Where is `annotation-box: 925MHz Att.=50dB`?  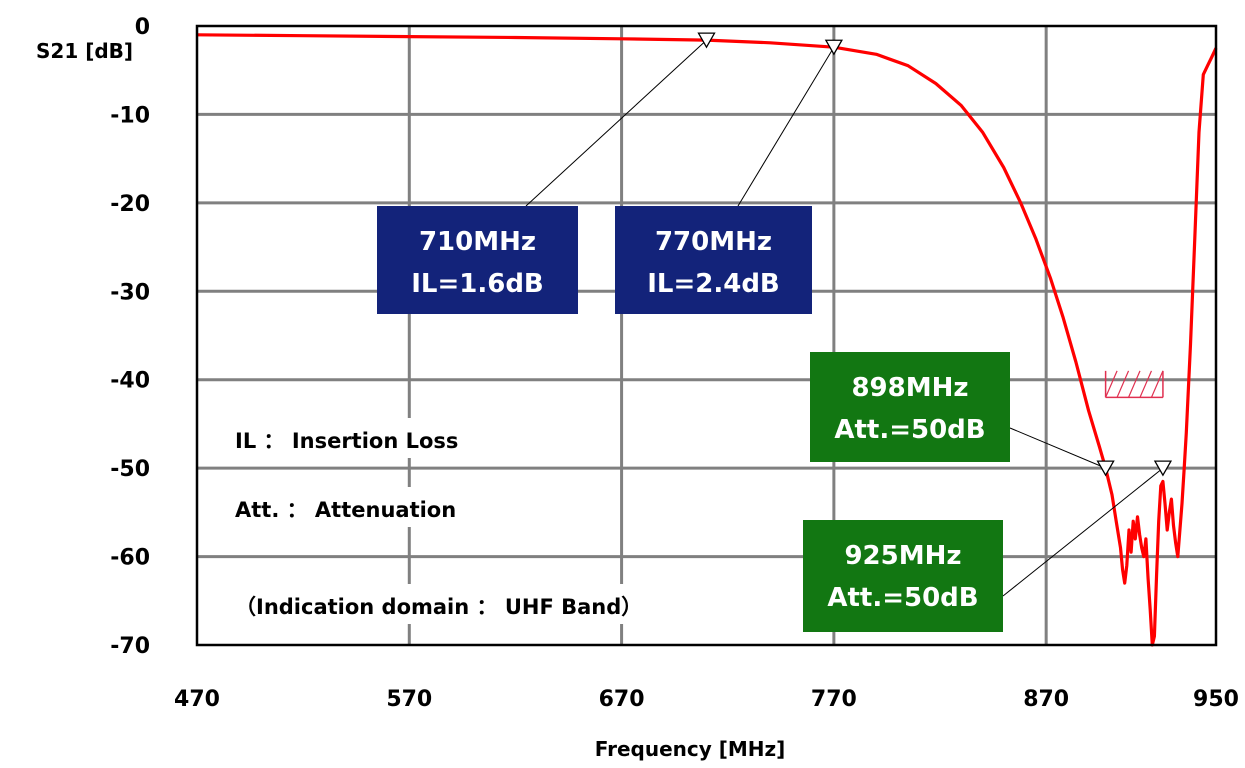
annotation-box: 925MHz Att.=50dB is located at coordinates (903, 576).